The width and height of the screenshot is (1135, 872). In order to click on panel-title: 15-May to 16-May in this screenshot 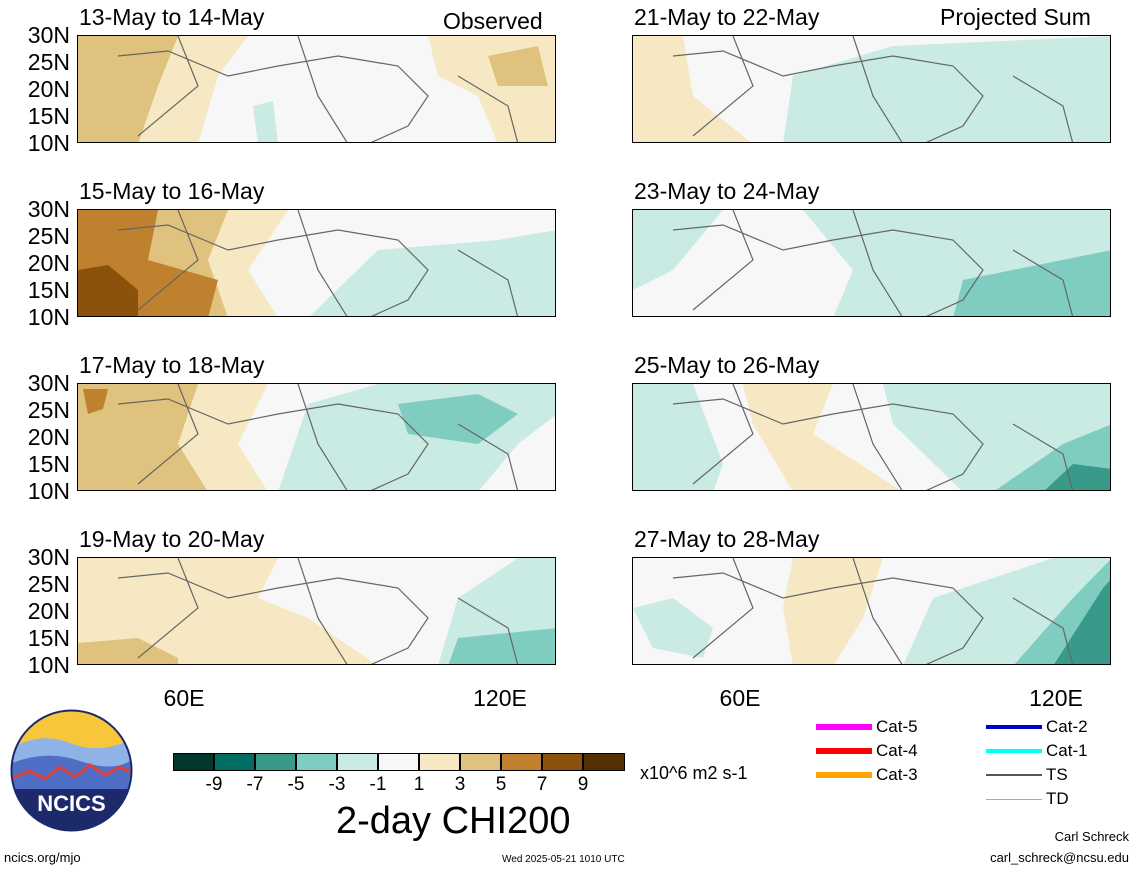, I will do `click(172, 191)`.